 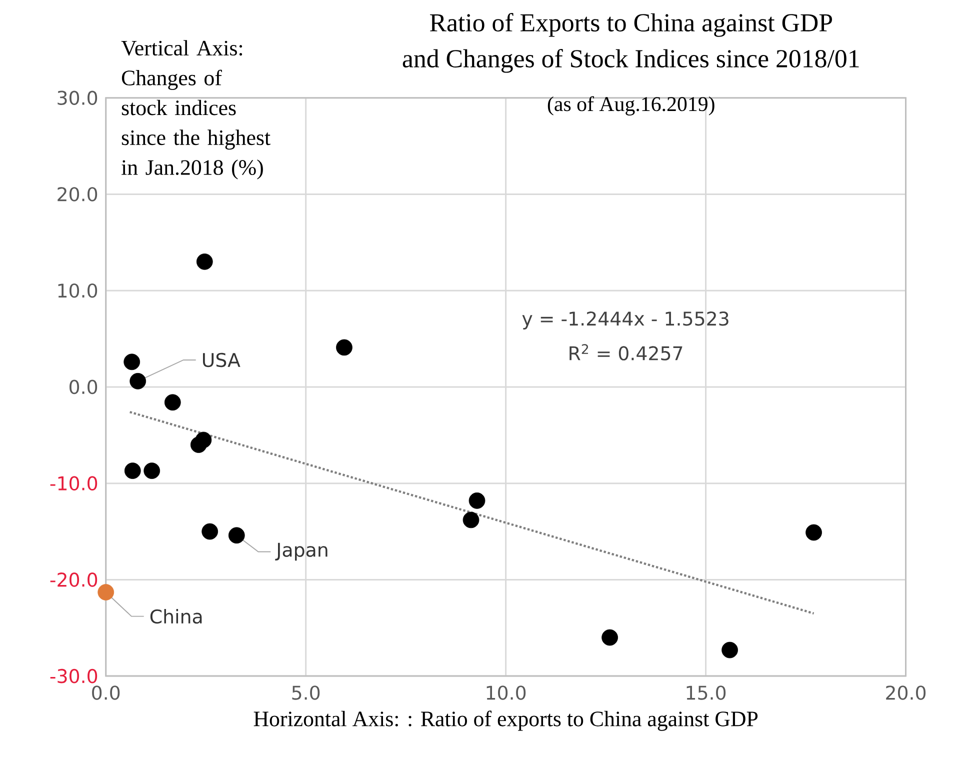 What do you see at coordinates (706, 693) in the screenshot?
I see `x-tick-label: 15.0` at bounding box center [706, 693].